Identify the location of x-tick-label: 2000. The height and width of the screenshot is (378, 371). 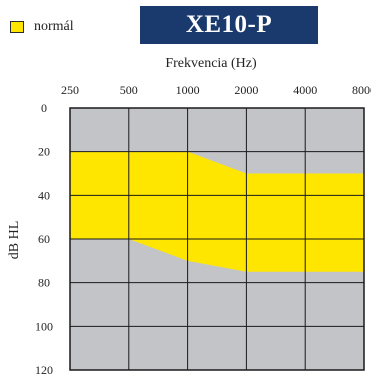
(246, 90).